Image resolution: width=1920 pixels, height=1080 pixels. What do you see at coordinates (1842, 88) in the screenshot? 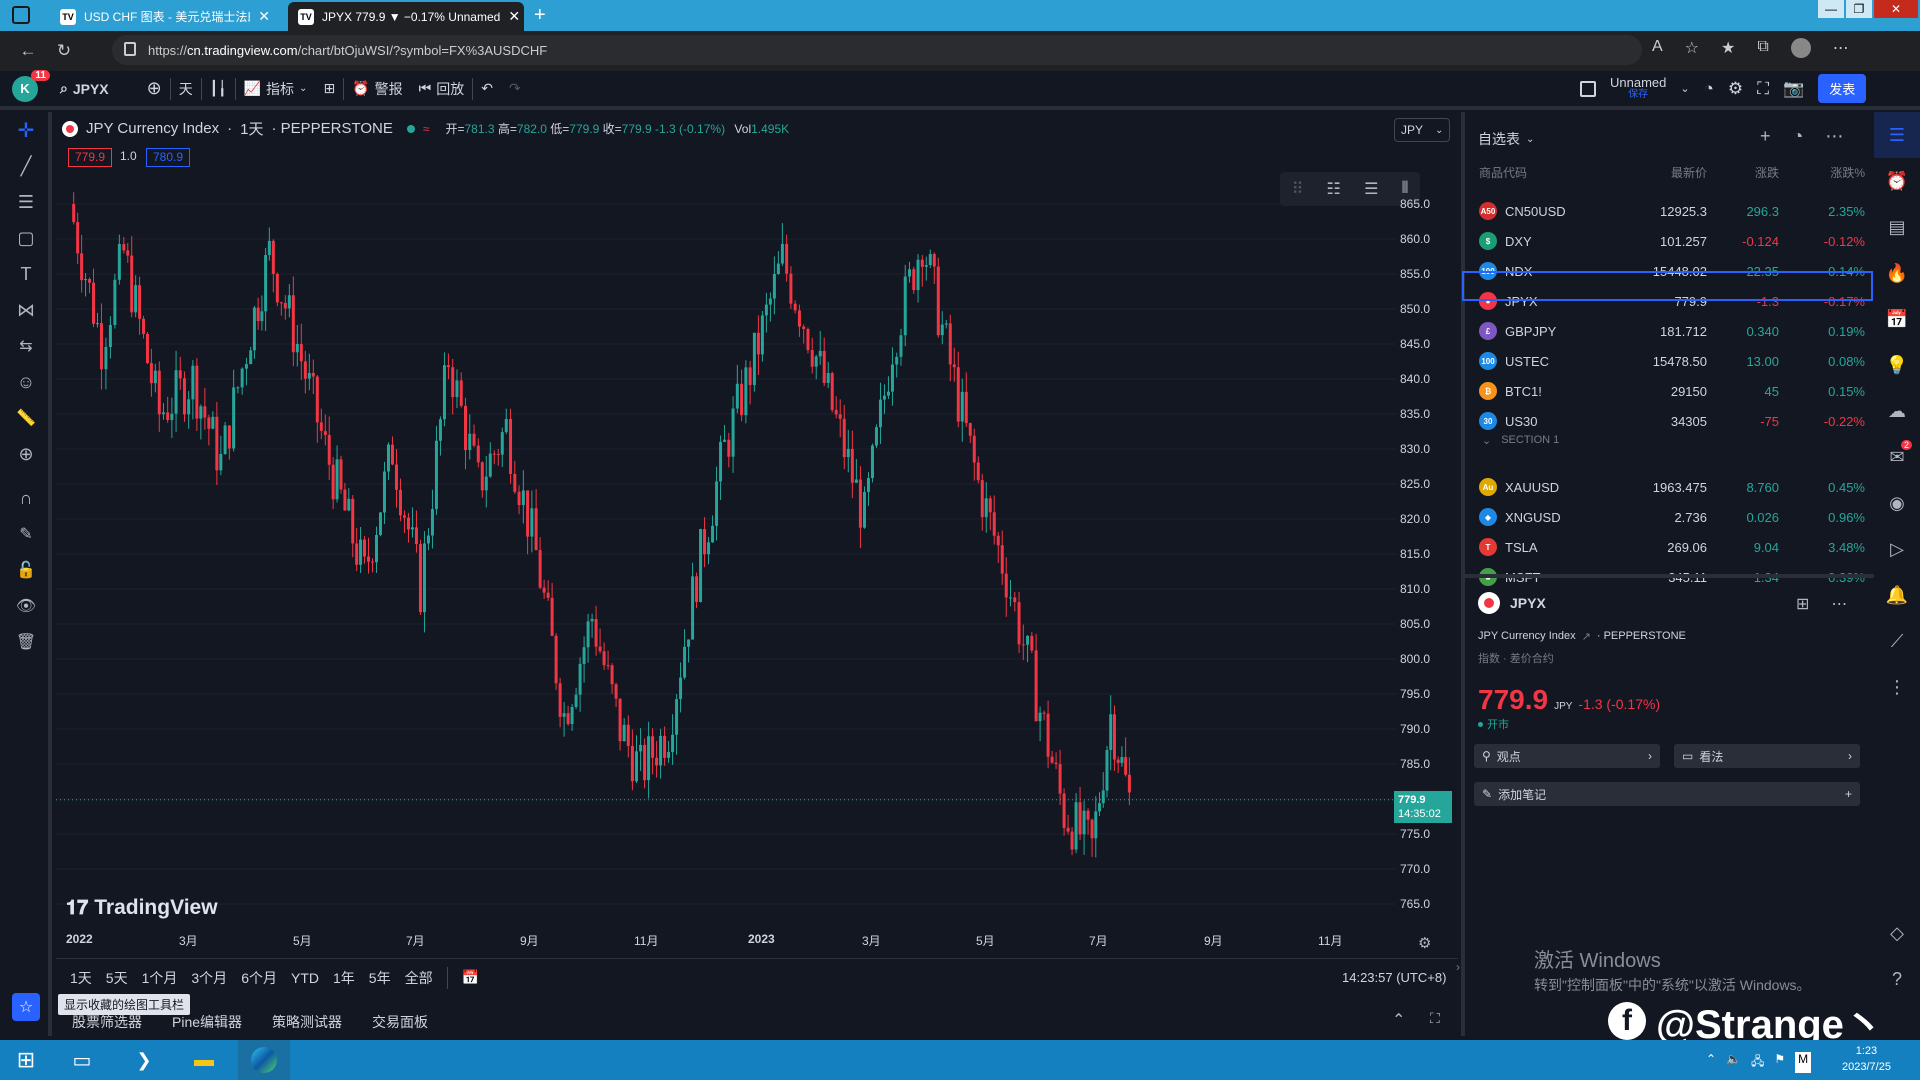
I see `publish-button: 发表` at bounding box center [1842, 88].